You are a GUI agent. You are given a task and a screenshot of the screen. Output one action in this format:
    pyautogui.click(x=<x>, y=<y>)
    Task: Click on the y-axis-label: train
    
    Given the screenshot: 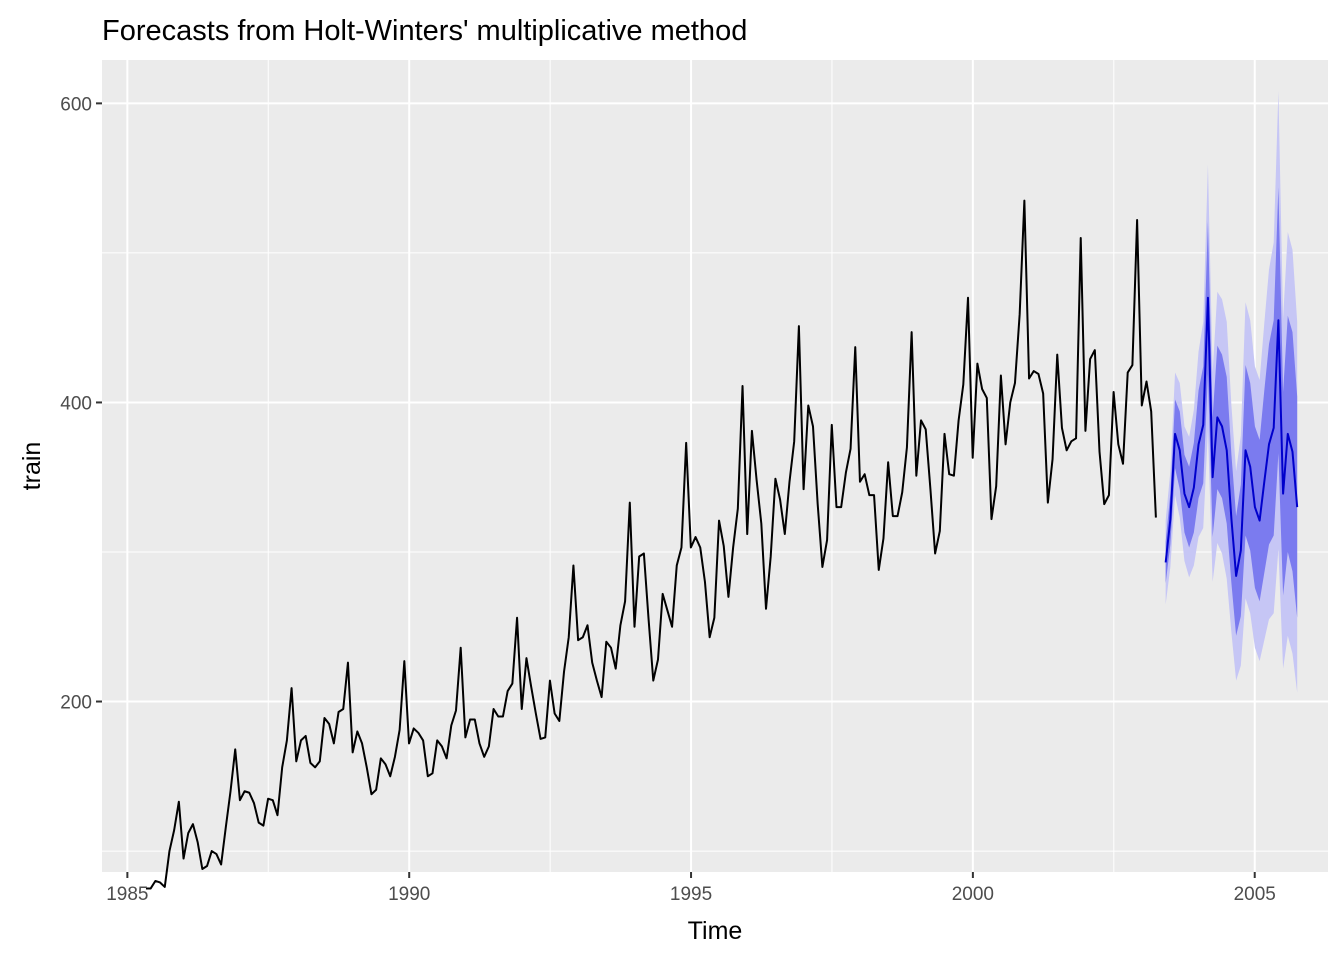 What is the action you would take?
    pyautogui.click(x=32, y=466)
    